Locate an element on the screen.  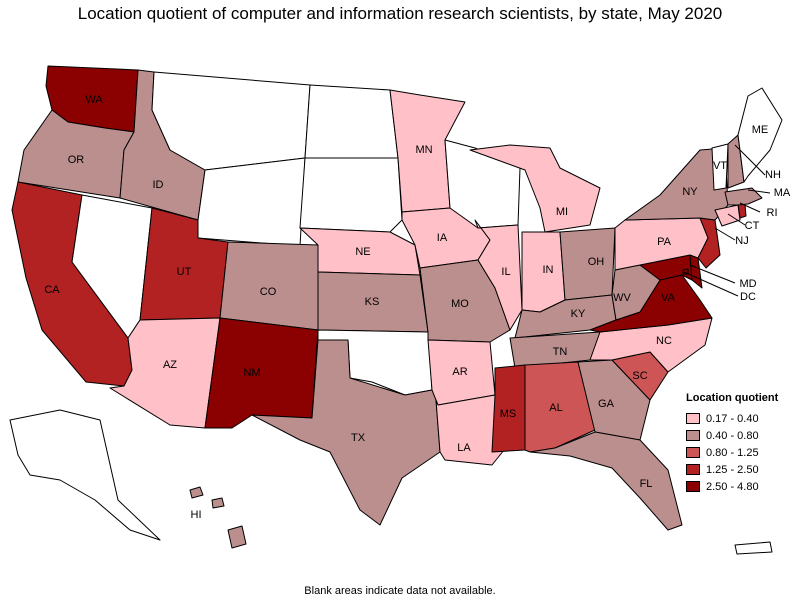
legend-item: 0.40 - 0.80 is located at coordinates (742, 435).